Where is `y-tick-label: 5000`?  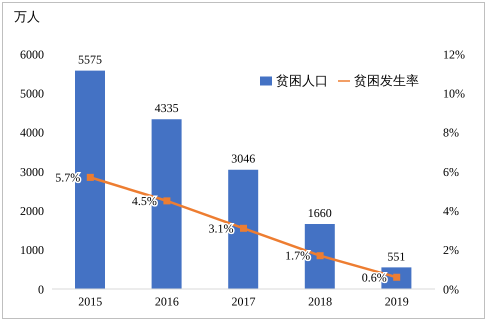 y-tick-label: 5000 is located at coordinates (32, 93).